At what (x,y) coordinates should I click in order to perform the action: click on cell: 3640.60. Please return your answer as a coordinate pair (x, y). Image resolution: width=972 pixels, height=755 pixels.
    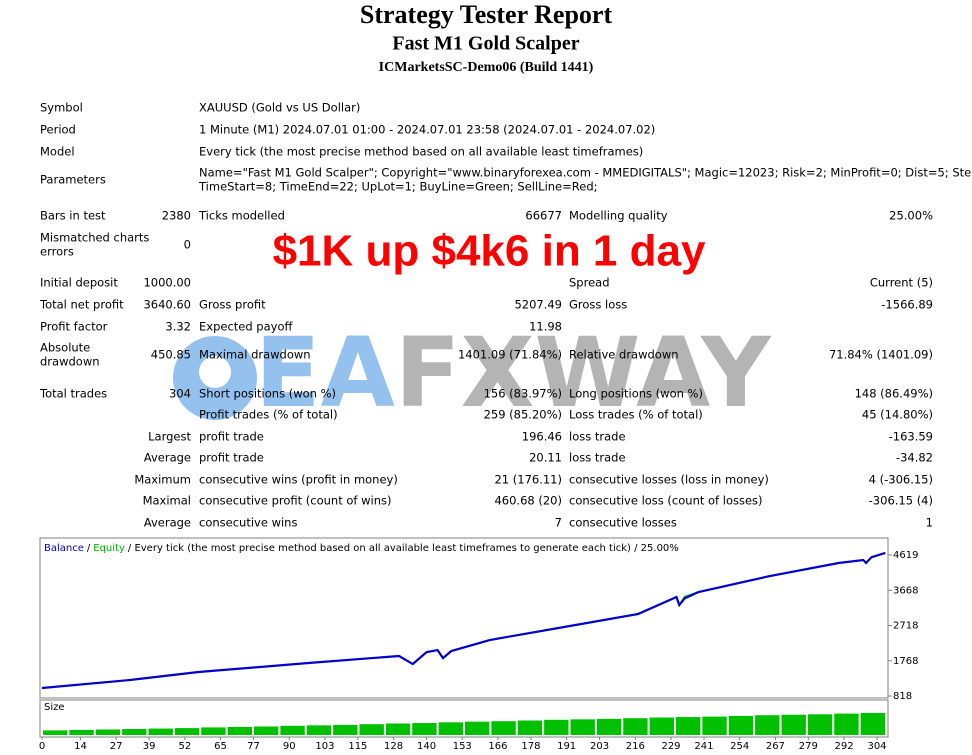
    Looking at the image, I should click on (167, 305).